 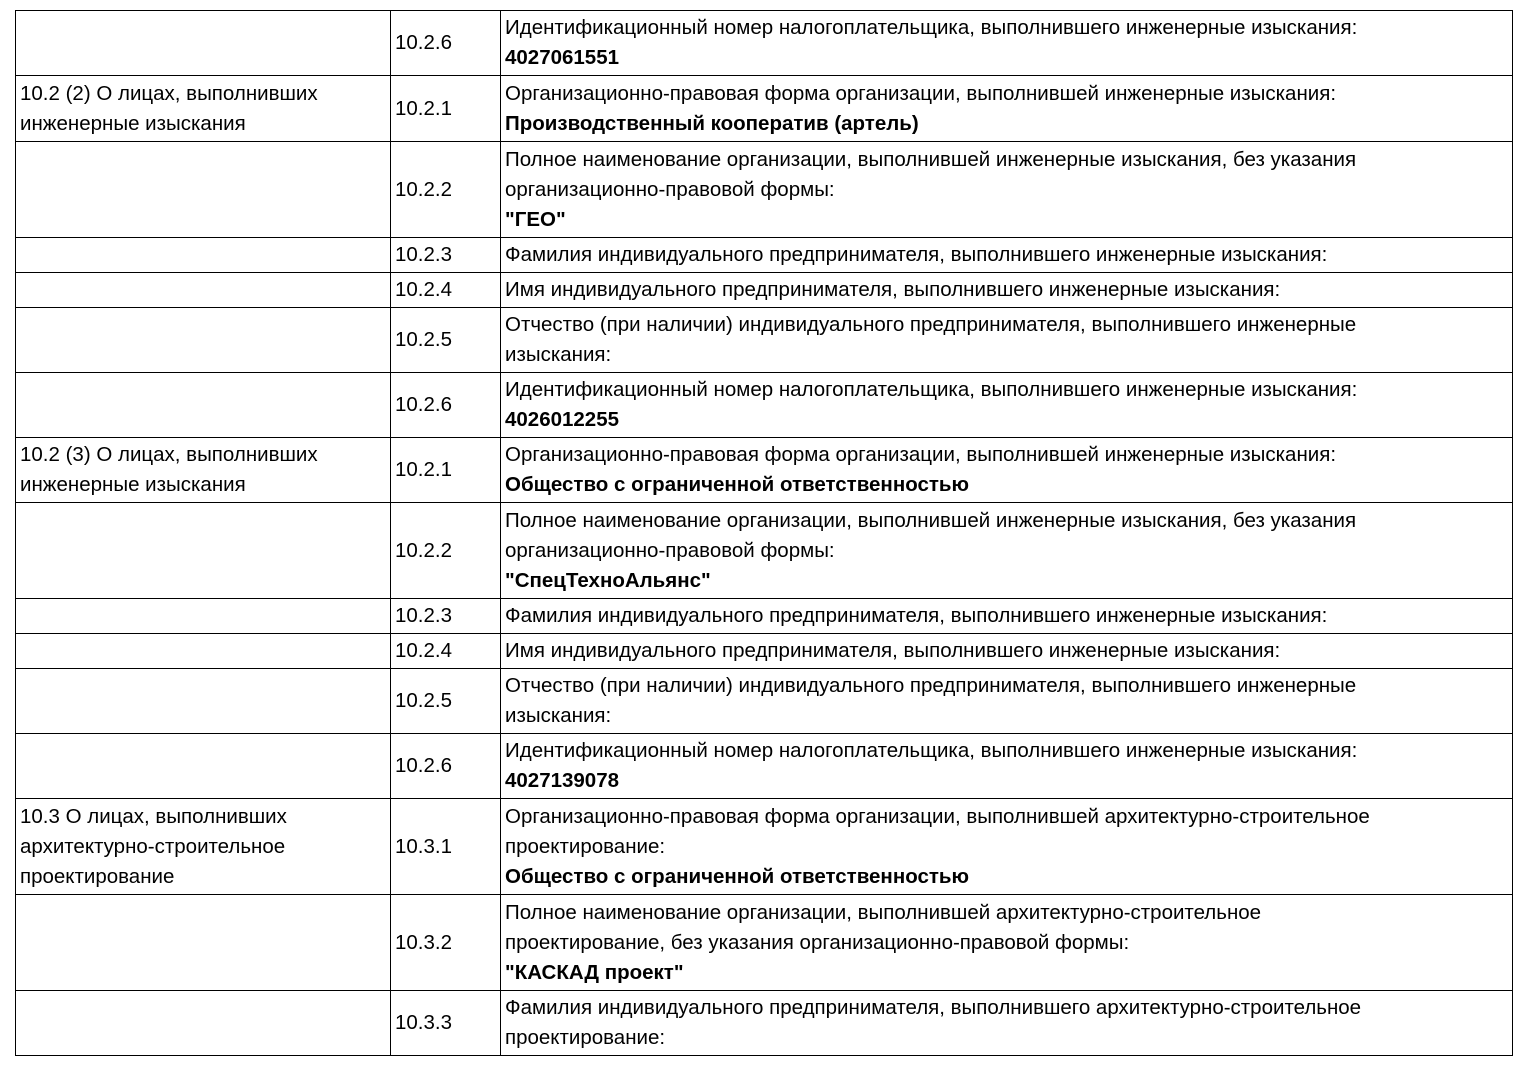 I want to click on code-cell: 10.3.1, so click(x=445, y=846).